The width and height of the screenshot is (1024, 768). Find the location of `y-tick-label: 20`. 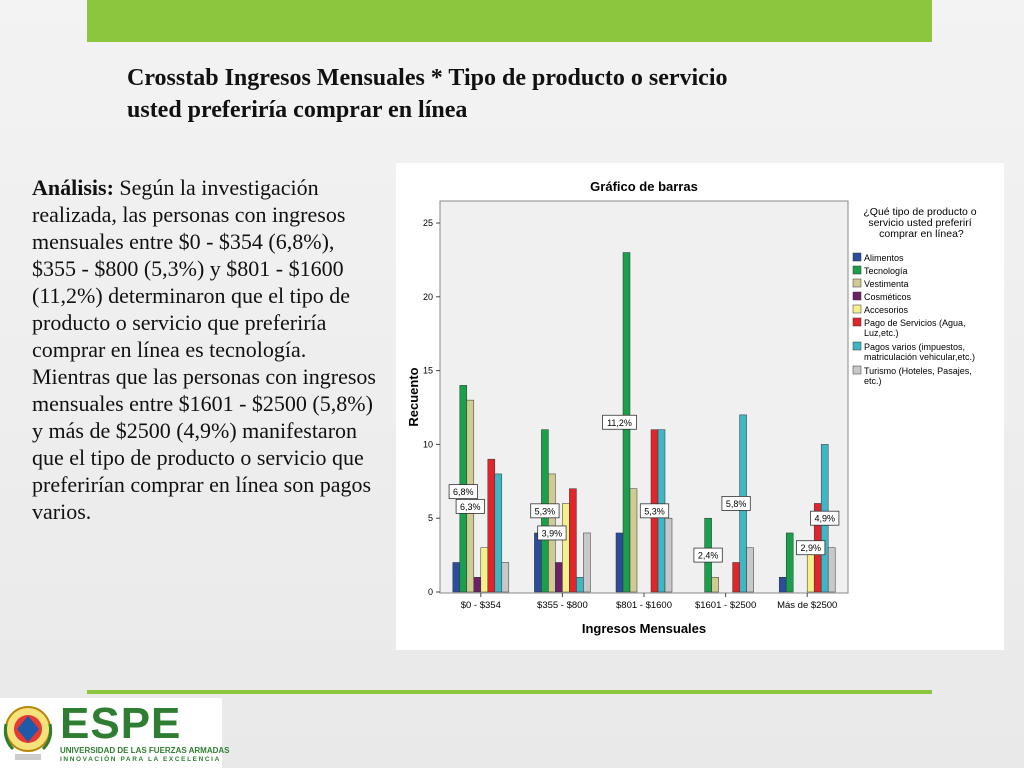

y-tick-label: 20 is located at coordinates (428, 297).